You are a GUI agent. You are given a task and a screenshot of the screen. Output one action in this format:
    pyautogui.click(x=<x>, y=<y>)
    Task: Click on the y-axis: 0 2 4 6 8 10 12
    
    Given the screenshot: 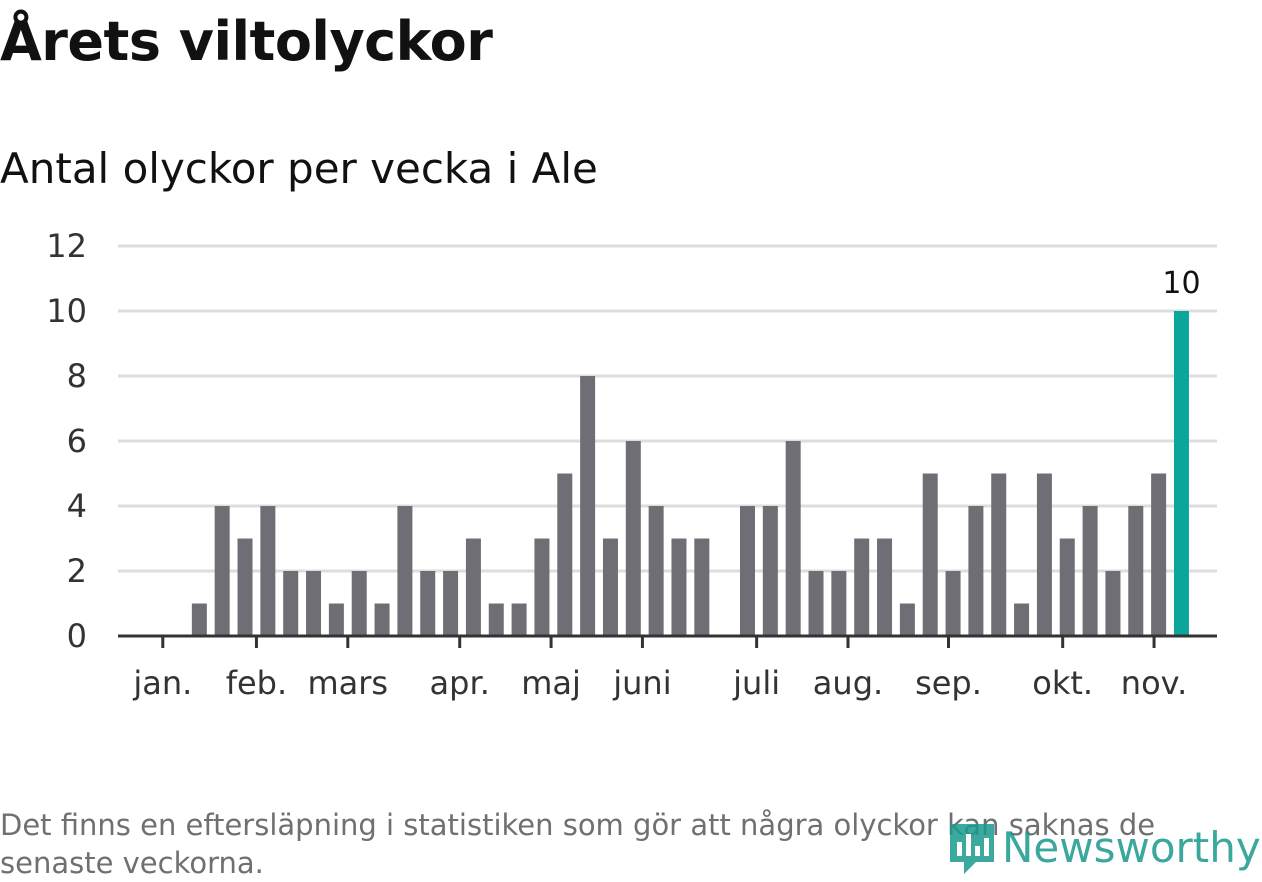 What is the action you would take?
    pyautogui.click(x=66, y=441)
    